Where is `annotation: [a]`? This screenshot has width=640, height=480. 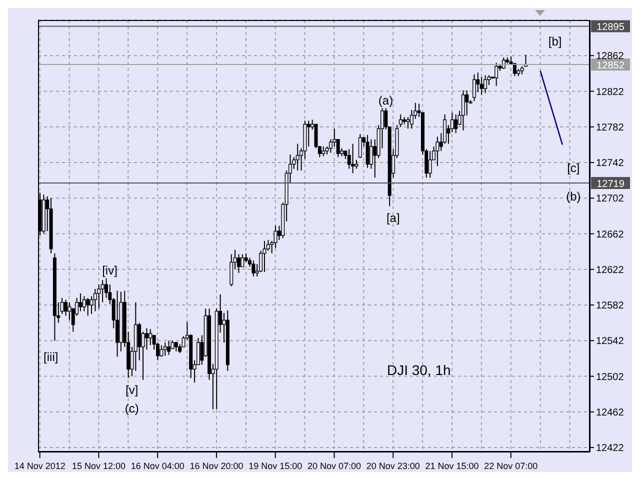
annotation: [a] is located at coordinates (393, 218).